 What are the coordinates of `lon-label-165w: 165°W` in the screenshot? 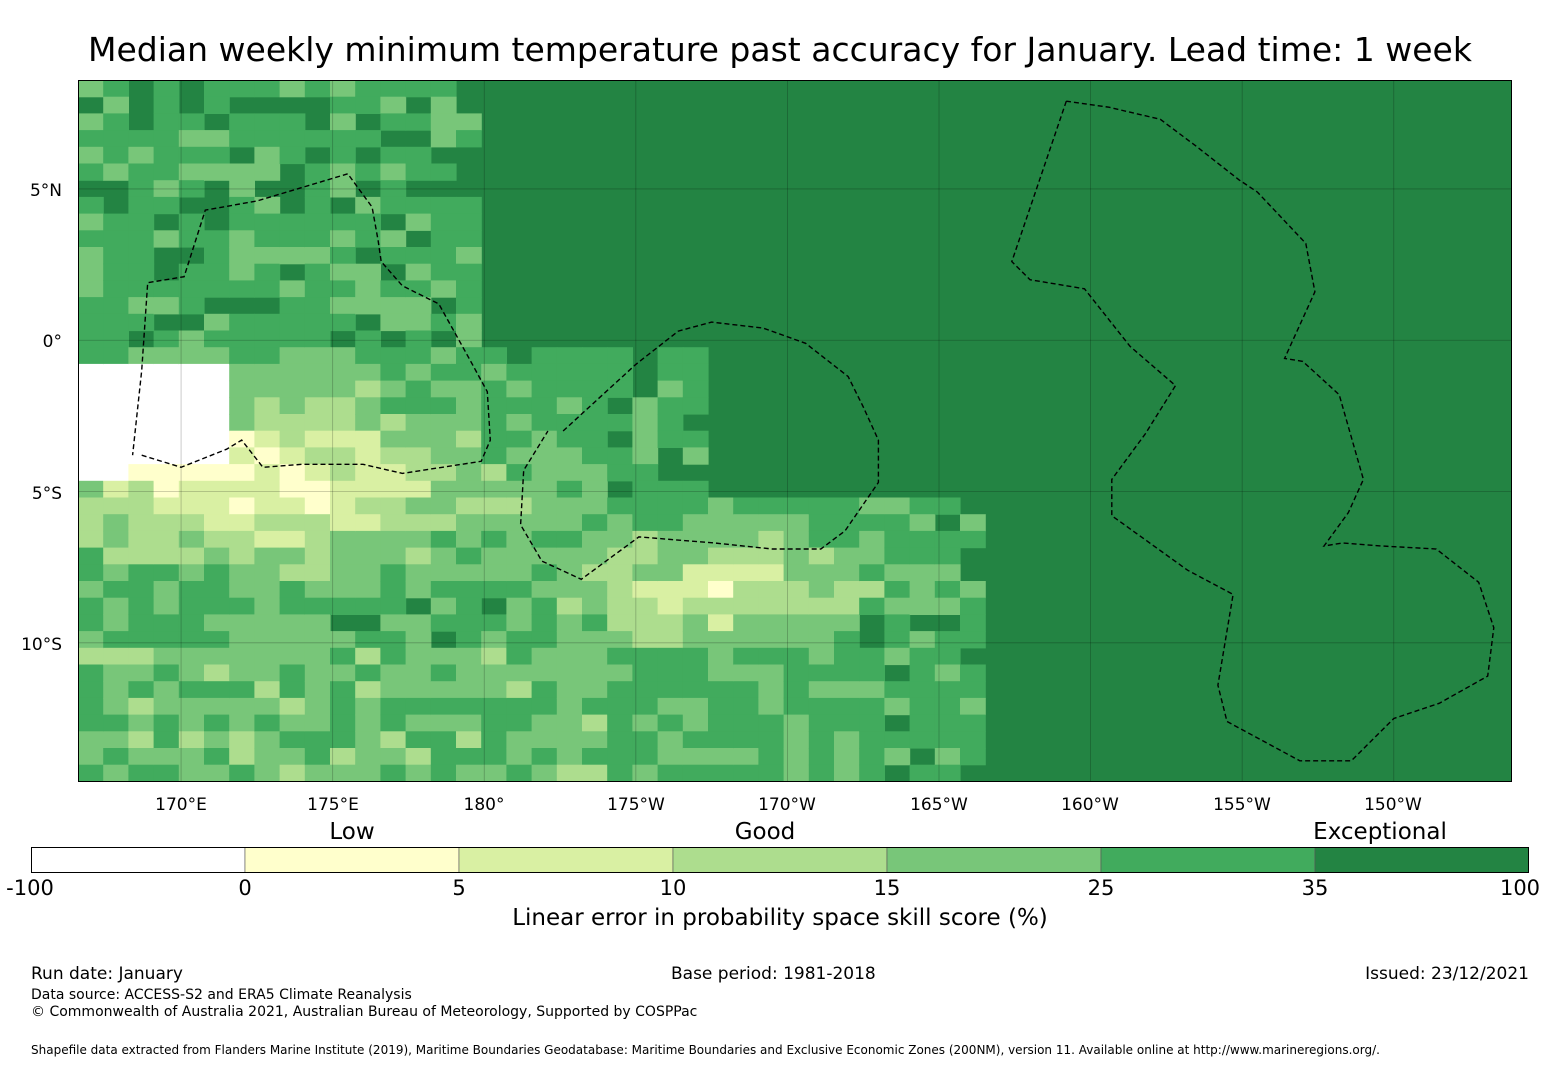 It's located at (939, 805).